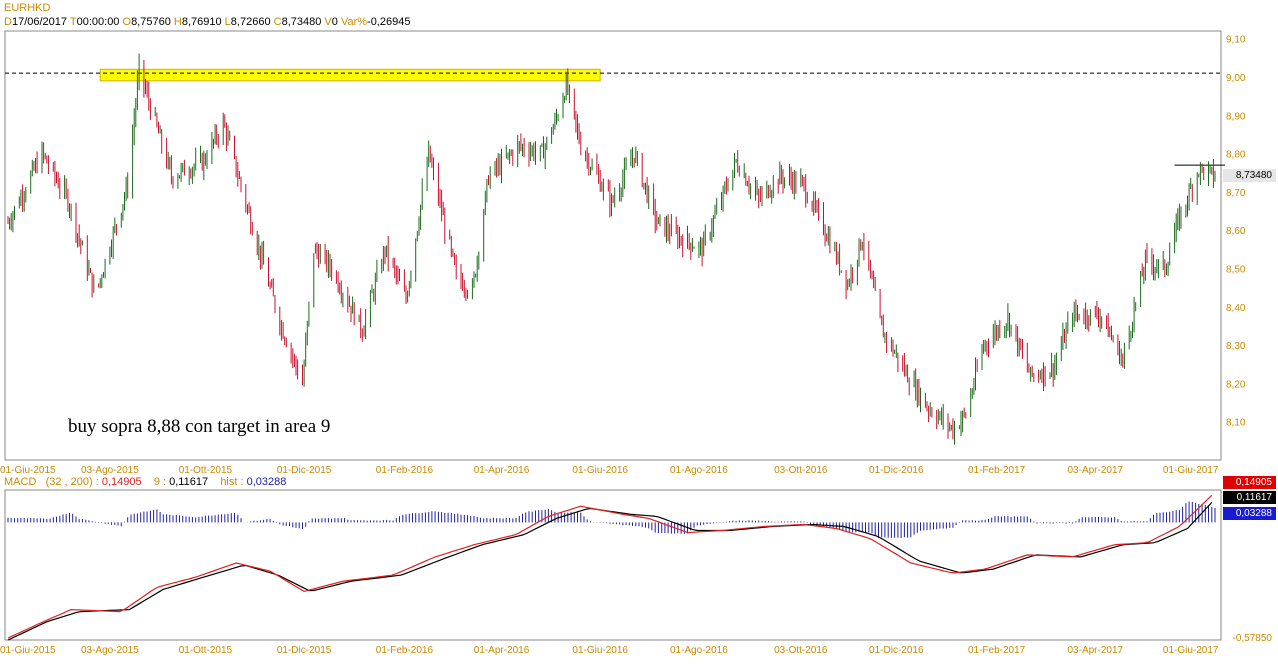 The image size is (1278, 668). Describe the element at coordinates (277, 22) in the screenshot. I see `close-key: C` at that location.